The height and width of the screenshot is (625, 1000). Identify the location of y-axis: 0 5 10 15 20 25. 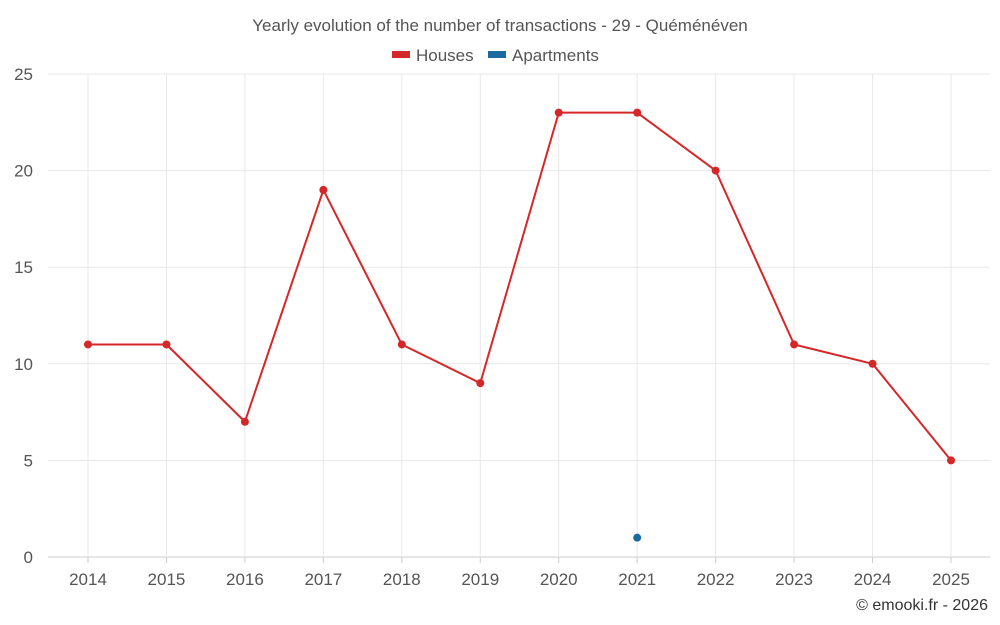
(23, 316).